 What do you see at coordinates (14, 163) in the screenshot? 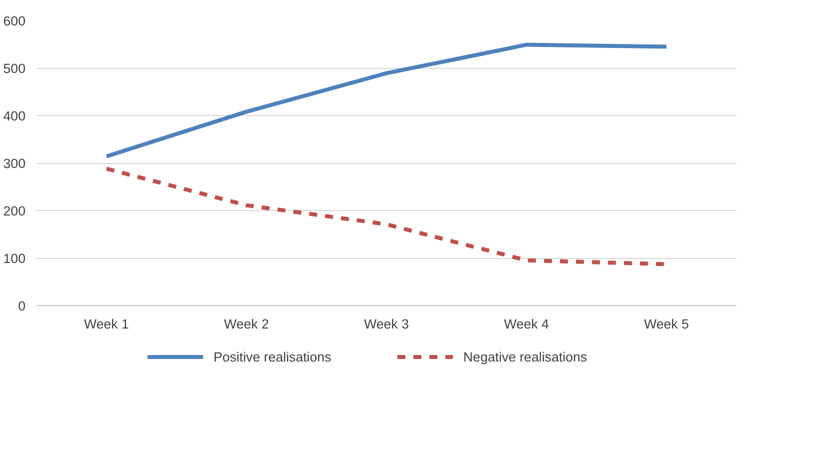
I see `y-tick-label: 300` at bounding box center [14, 163].